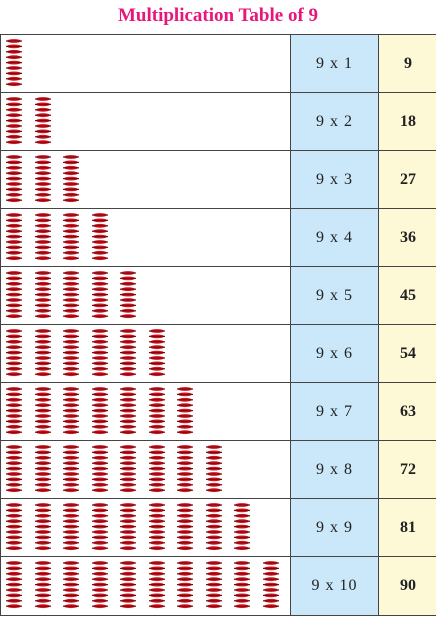 Image resolution: width=436 pixels, height=618 pixels. What do you see at coordinates (407, 353) in the screenshot?
I see `result-cell: 54` at bounding box center [407, 353].